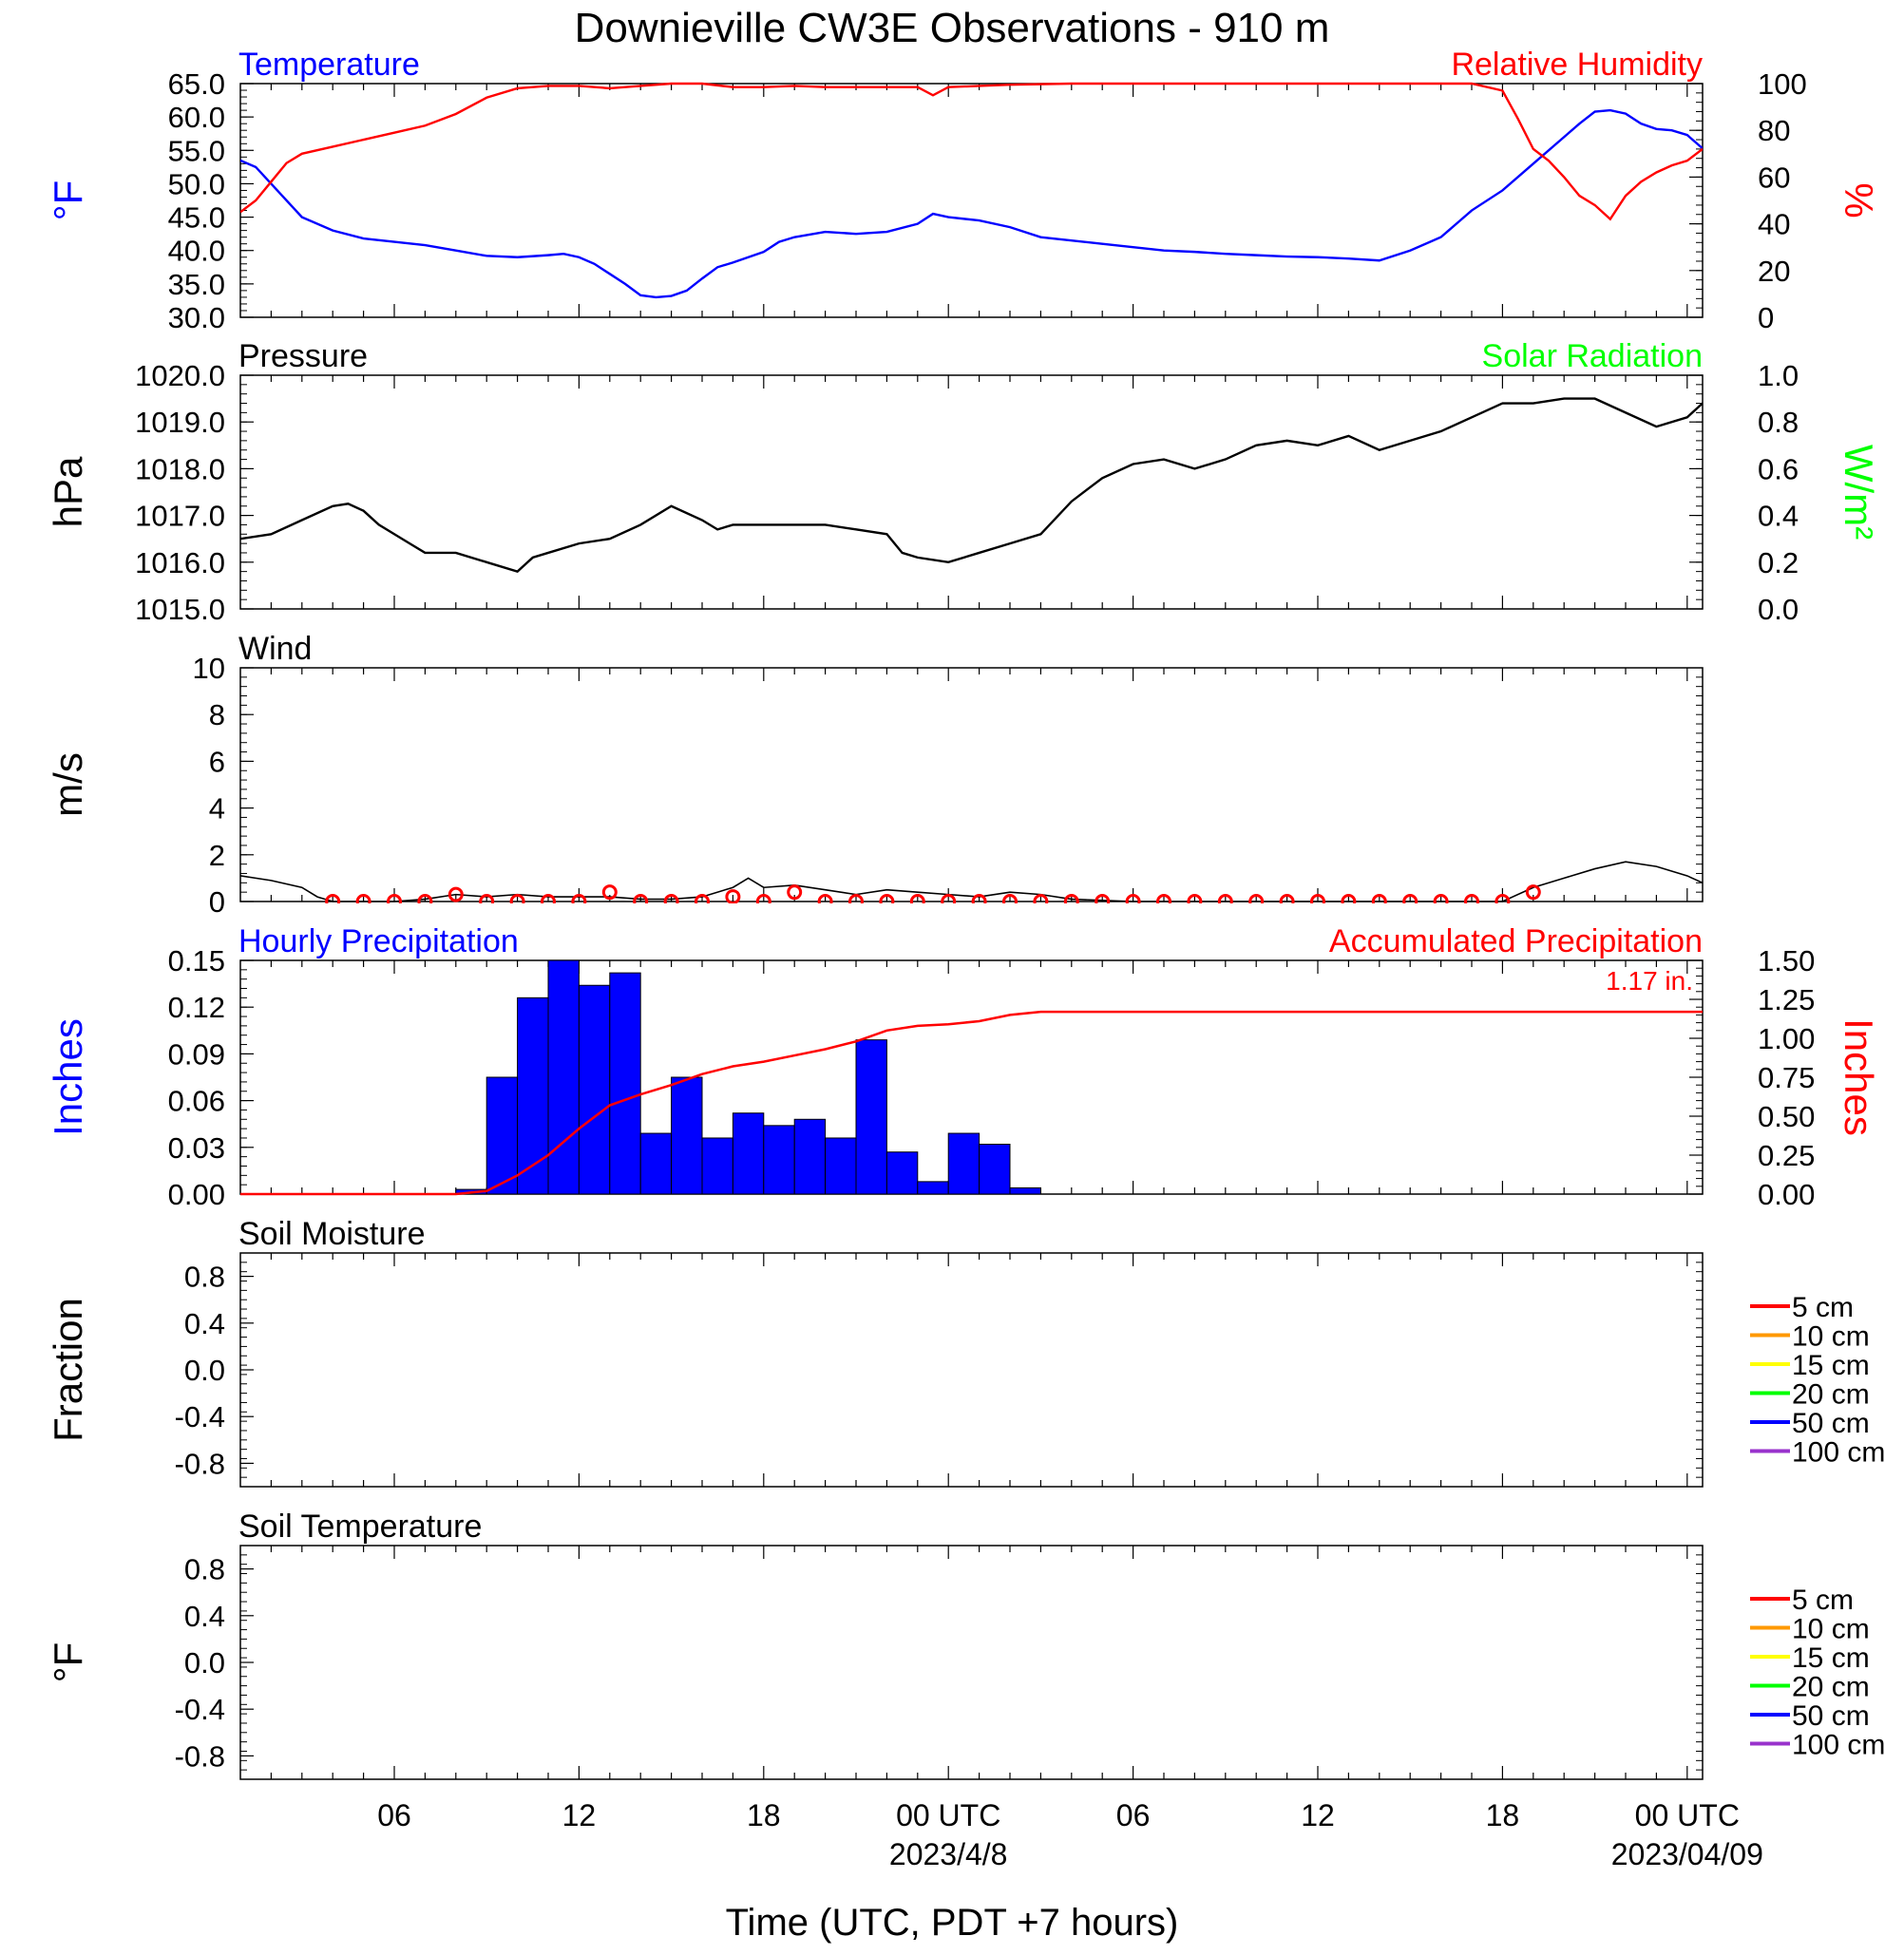 Image resolution: width=1904 pixels, height=1955 pixels. I want to click on panel-title-left: Hourly Precipitation, so click(378, 941).